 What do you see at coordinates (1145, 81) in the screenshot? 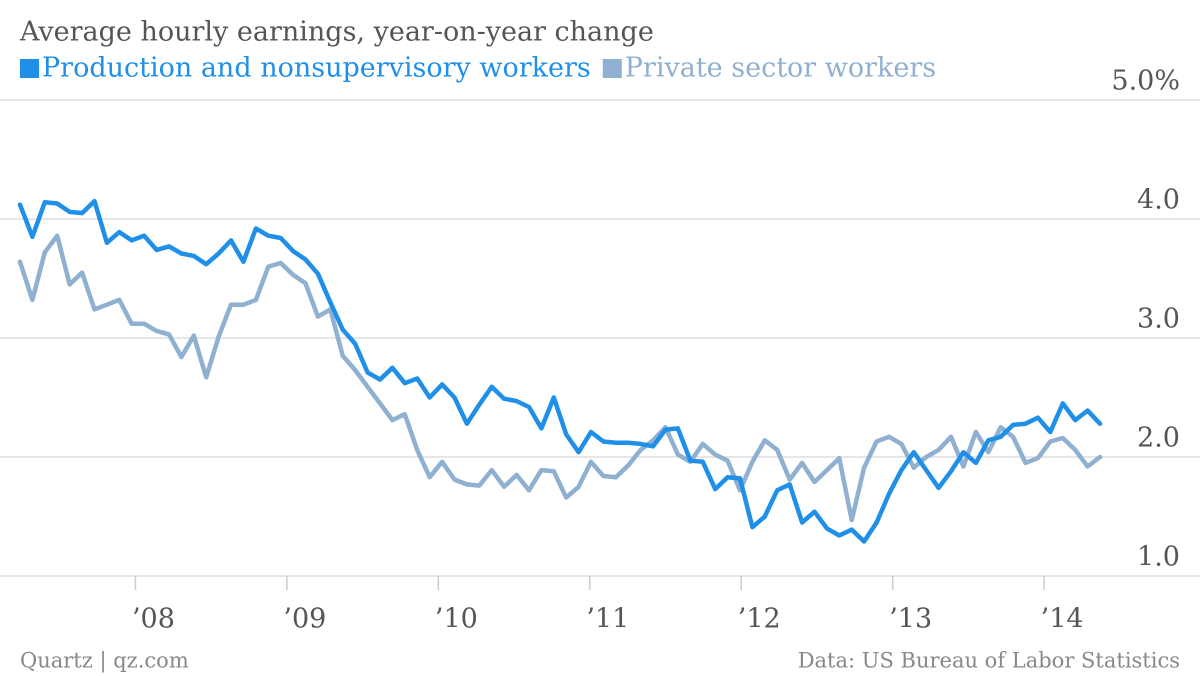
I see `y-tick-label: 5.0%` at bounding box center [1145, 81].